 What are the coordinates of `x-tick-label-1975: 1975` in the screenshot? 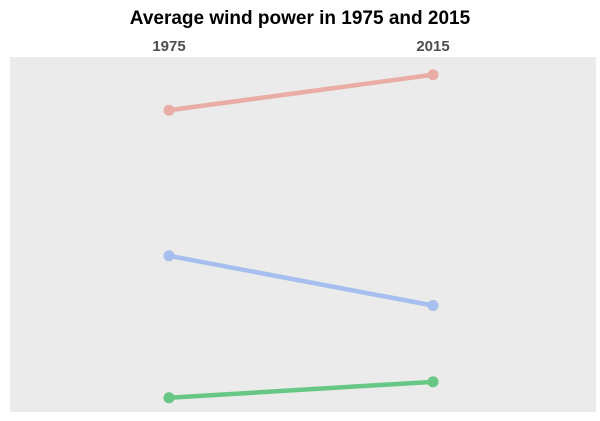 It's located at (168, 46).